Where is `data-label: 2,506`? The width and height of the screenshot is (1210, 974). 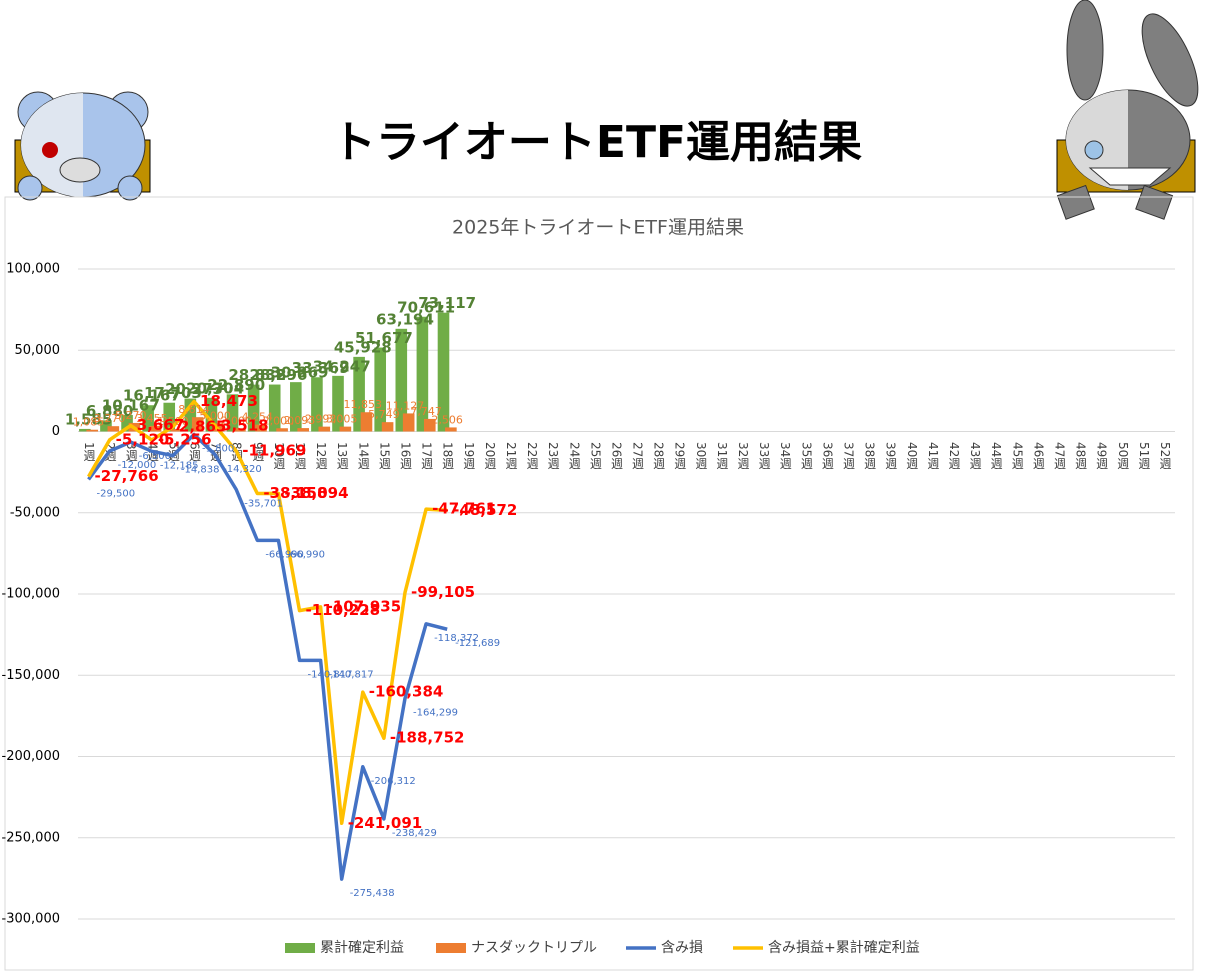
data-label: 2,506 is located at coordinates (447, 419).